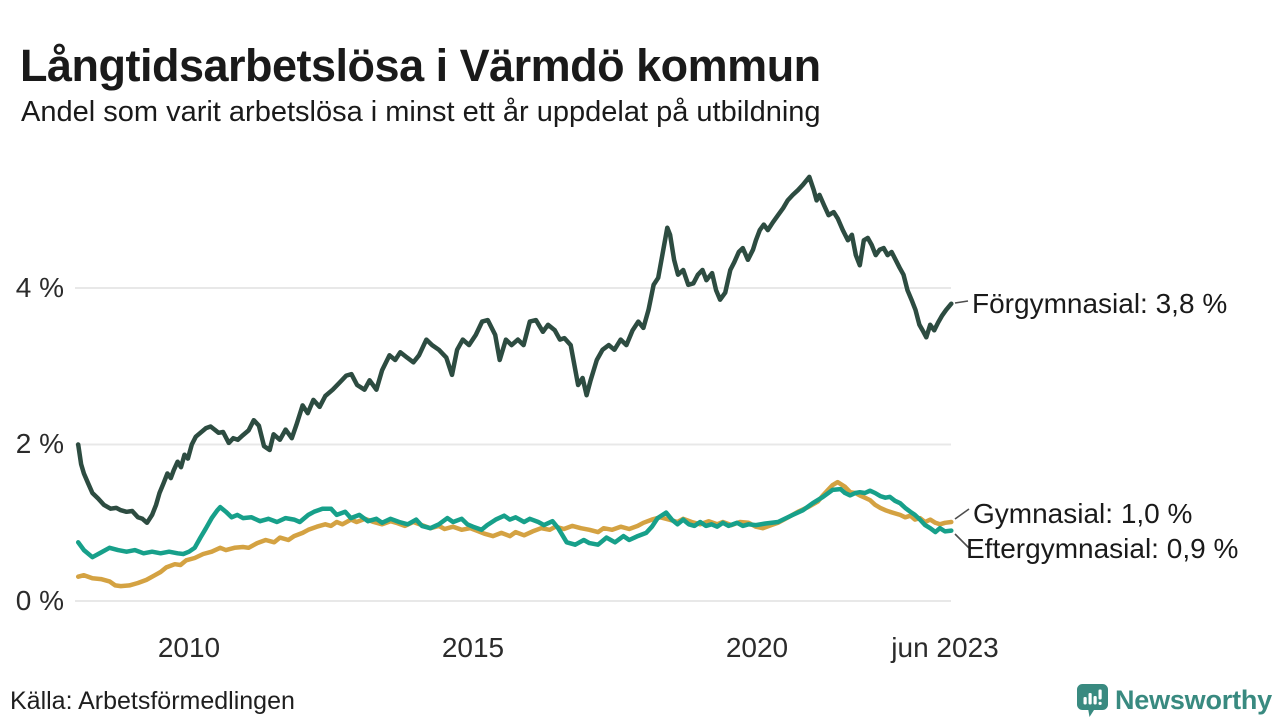  What do you see at coordinates (514, 523) in the screenshot?
I see `series-line-eftergymnasial` at bounding box center [514, 523].